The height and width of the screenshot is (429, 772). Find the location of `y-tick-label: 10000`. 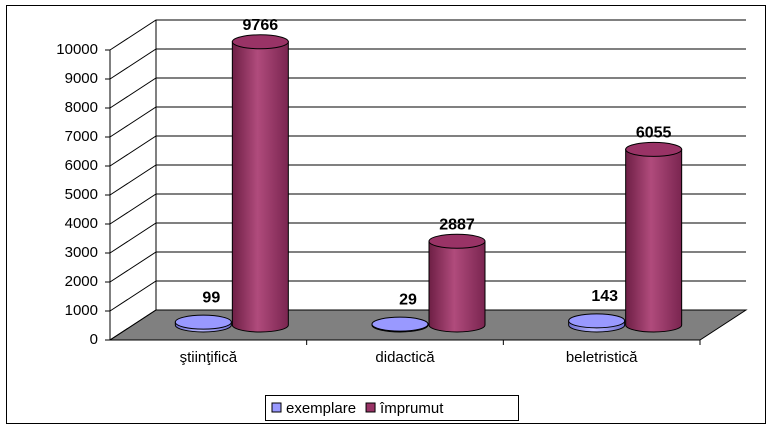

y-tick-label: 10000 is located at coordinates (77, 49).